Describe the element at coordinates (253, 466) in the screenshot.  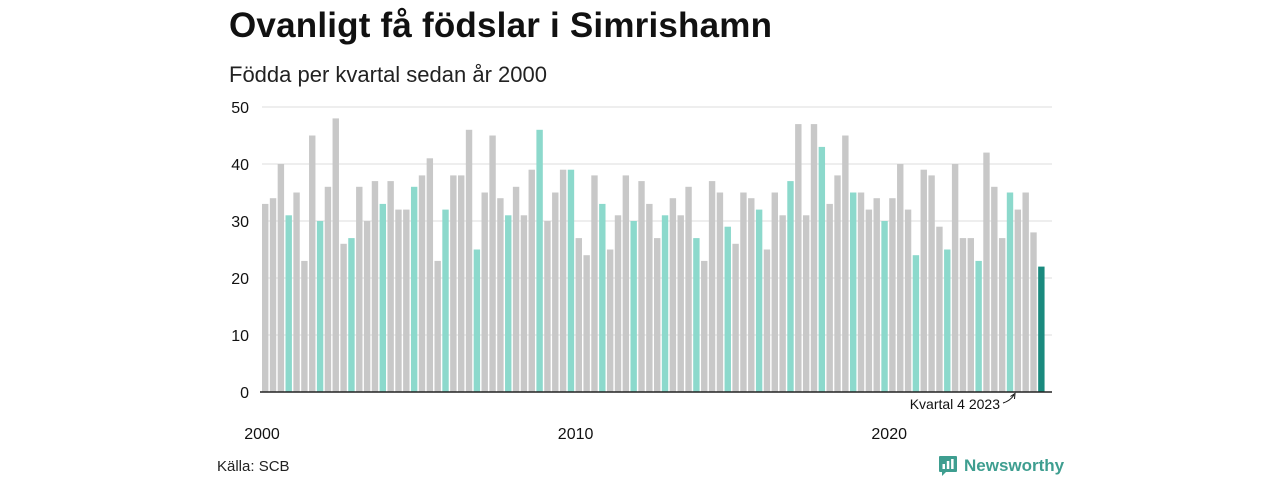
I see `source-label: Källa: SCB` at that location.